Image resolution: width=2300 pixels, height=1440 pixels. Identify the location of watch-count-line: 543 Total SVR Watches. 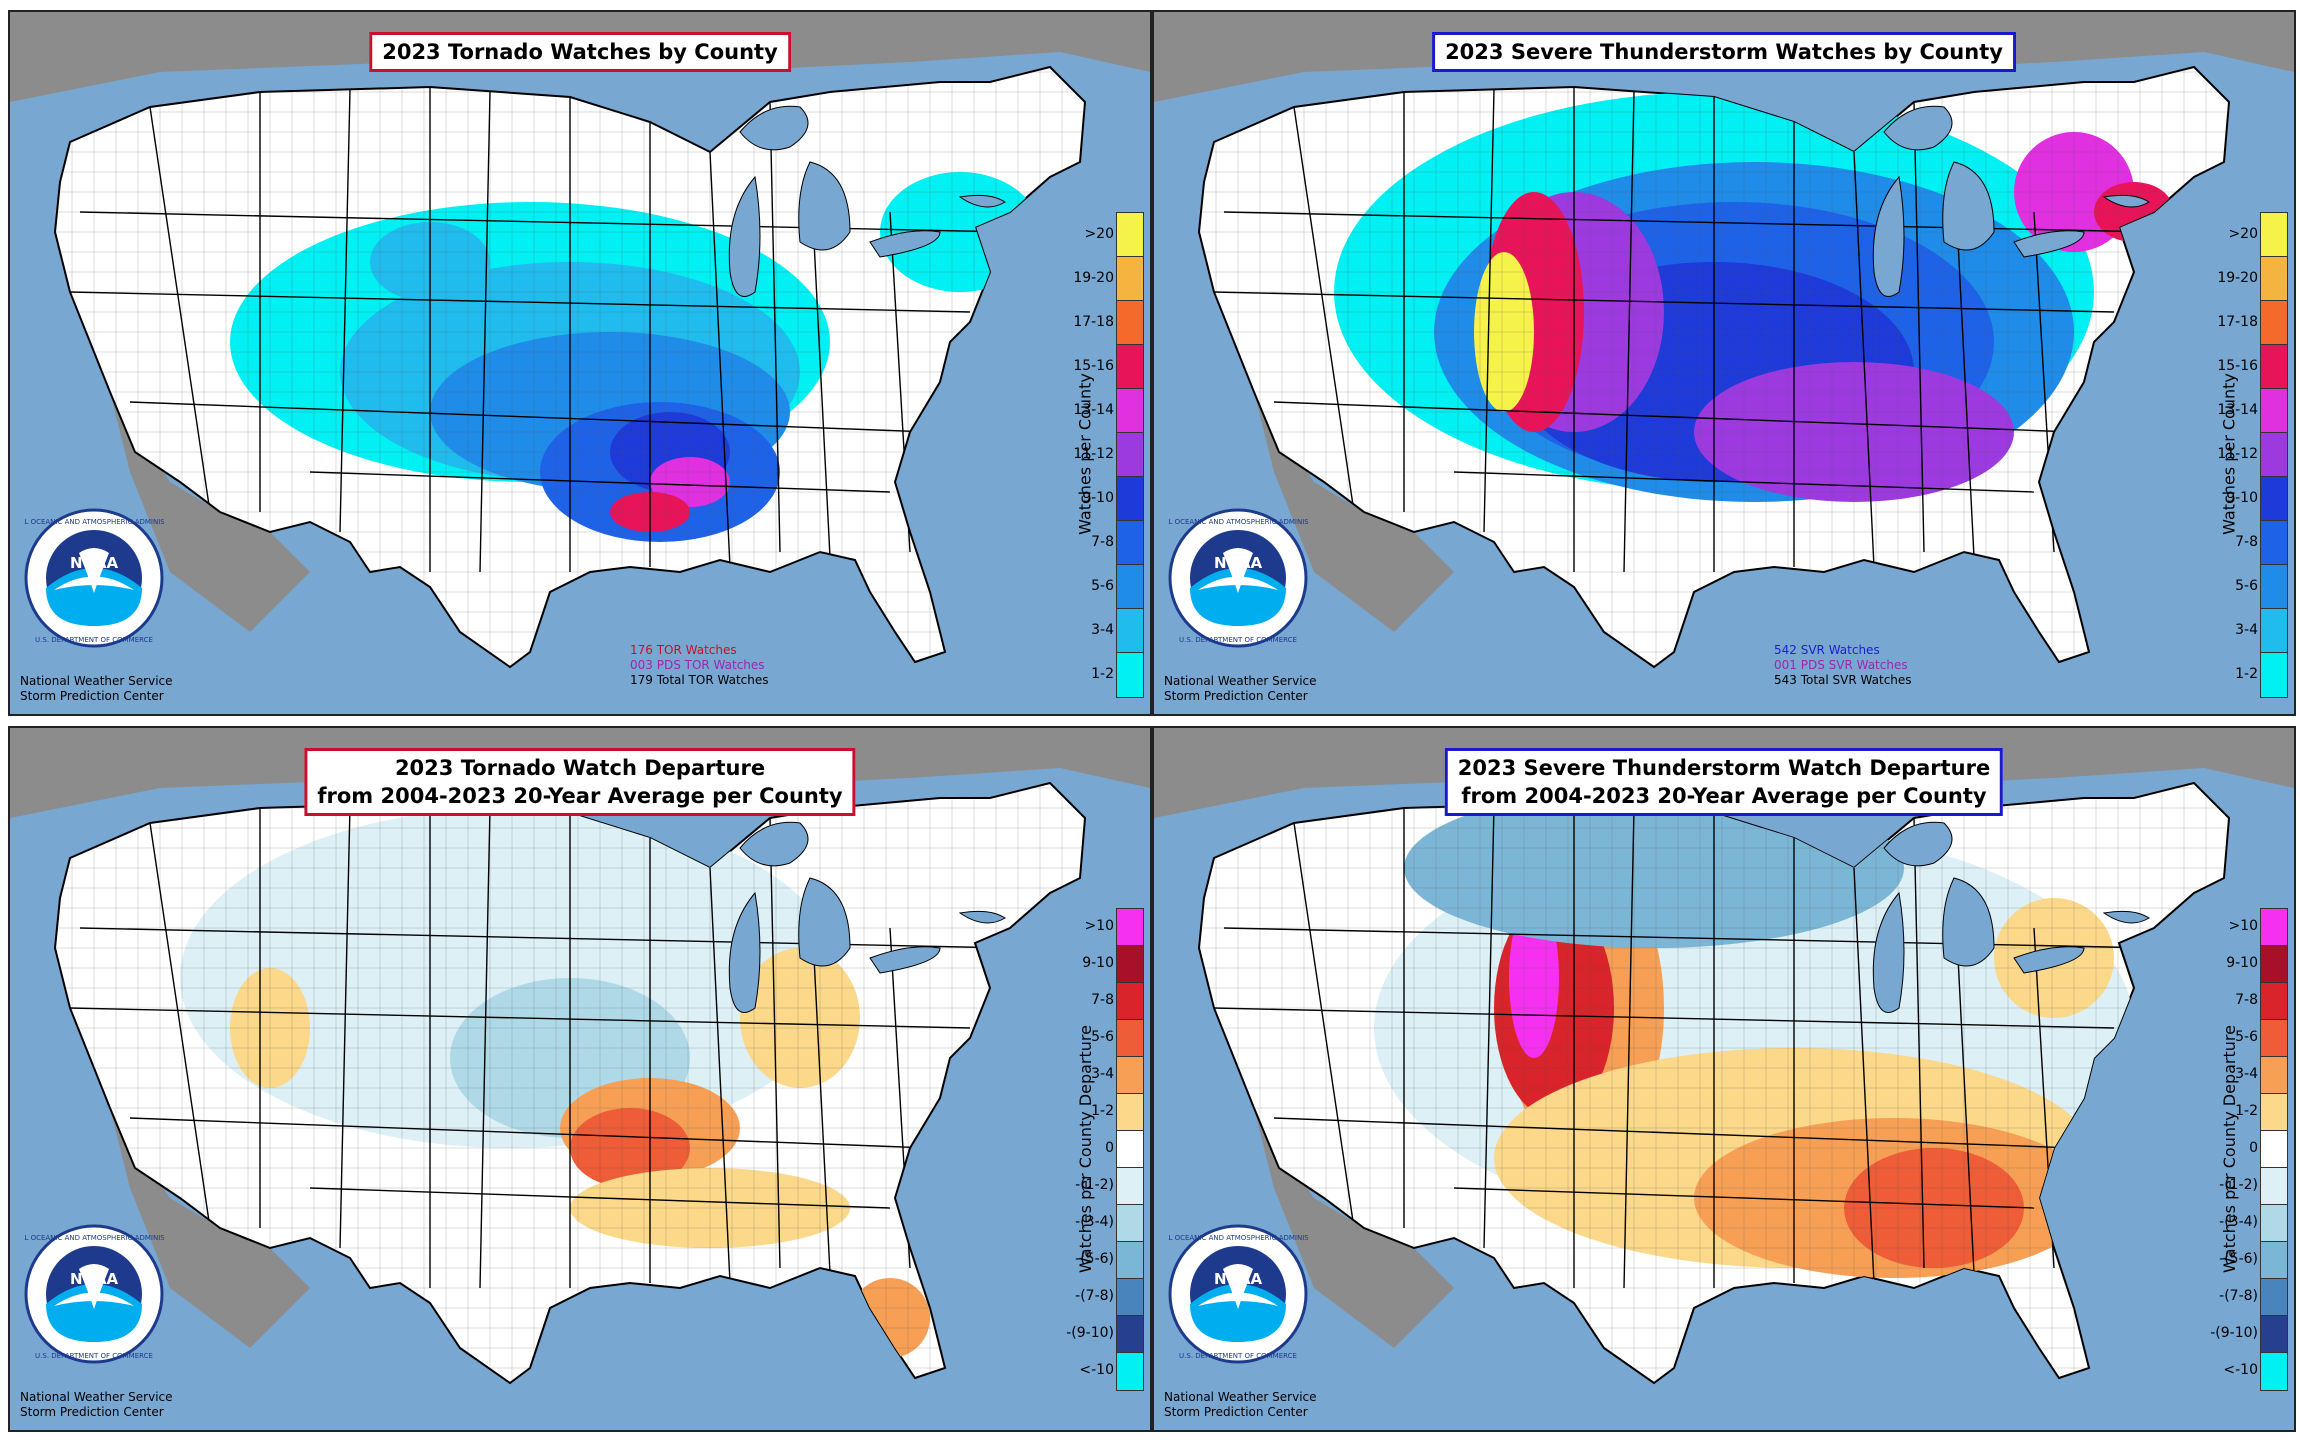
(1843, 680).